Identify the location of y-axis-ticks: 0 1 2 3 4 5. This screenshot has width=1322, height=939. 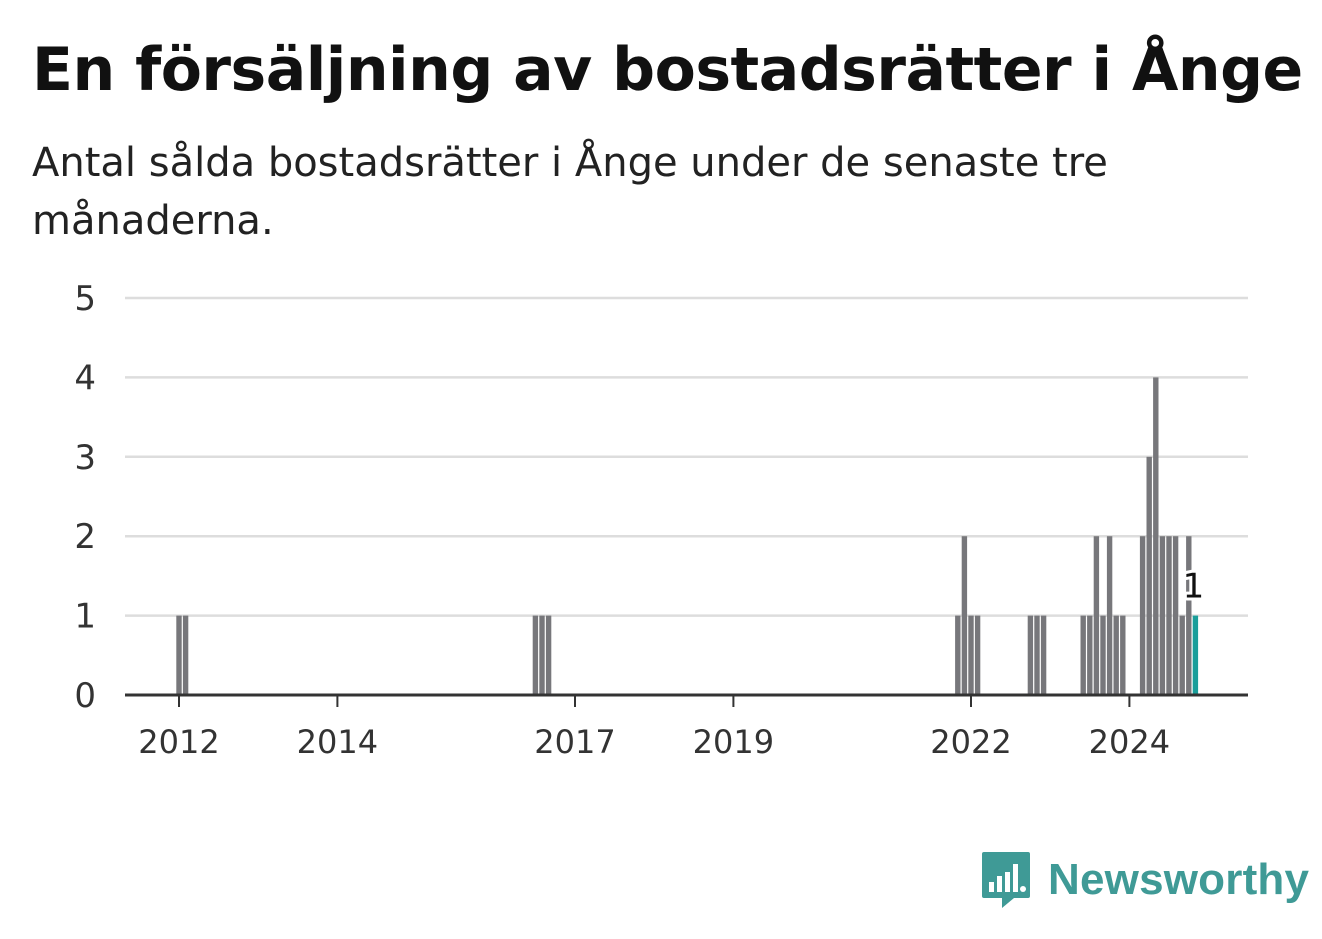
(85, 497).